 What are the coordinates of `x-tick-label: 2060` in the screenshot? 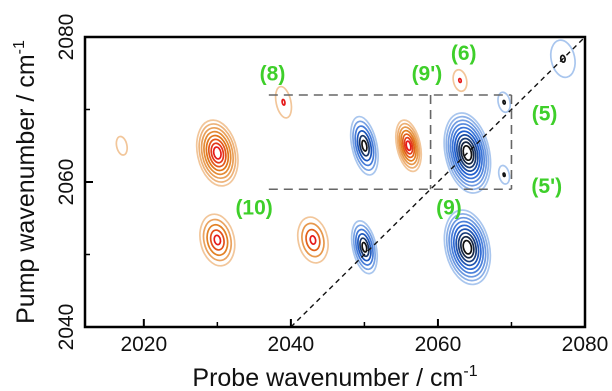 It's located at (438, 344).